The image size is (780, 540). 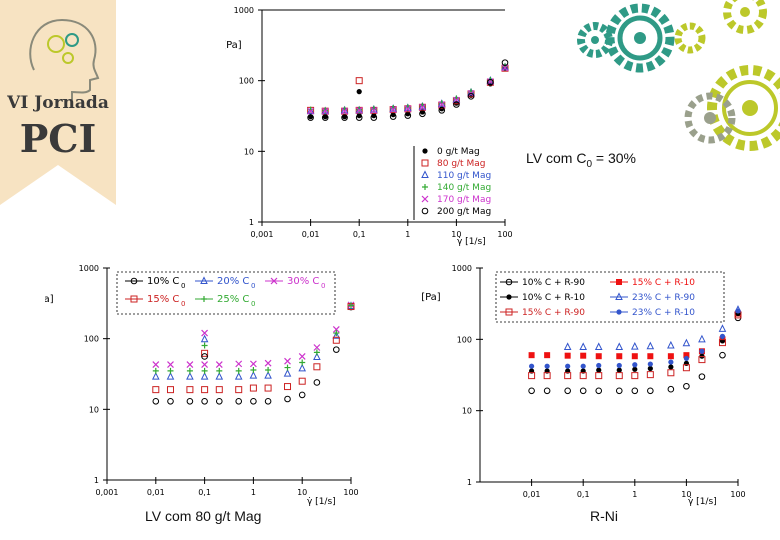 I want to click on legend-label: 30% C, so click(x=303, y=281).